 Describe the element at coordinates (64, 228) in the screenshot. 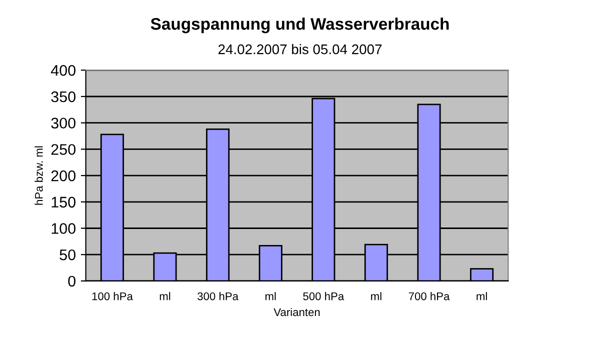

I see `y-tick-label: 100` at that location.